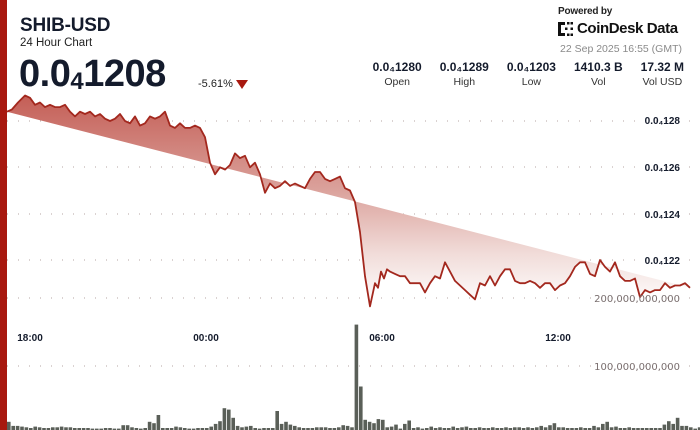  Describe the element at coordinates (124, 74) in the screenshot. I see `price-digits: 1208` at that location.